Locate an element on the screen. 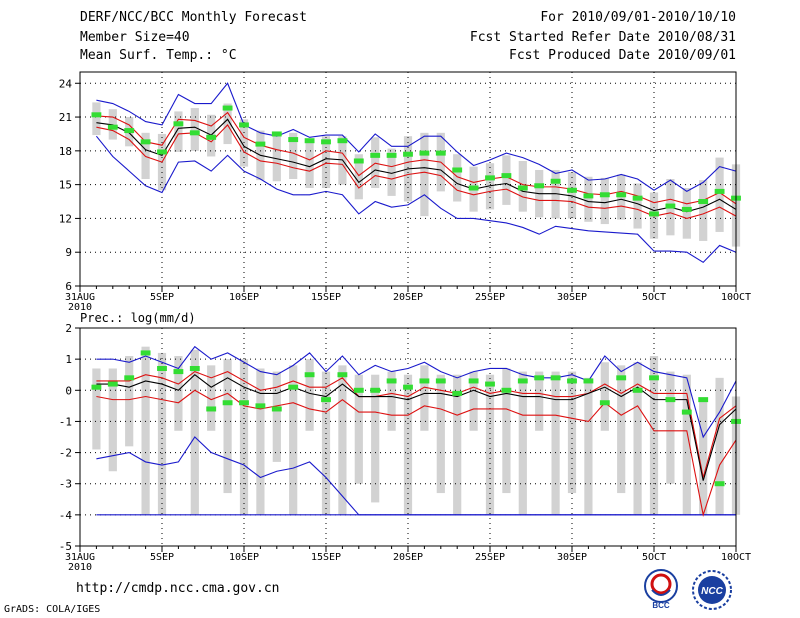 This screenshot has height=618, width=800. source-url: http://cmdp.ncc.cma.gov.cn is located at coordinates (178, 588).